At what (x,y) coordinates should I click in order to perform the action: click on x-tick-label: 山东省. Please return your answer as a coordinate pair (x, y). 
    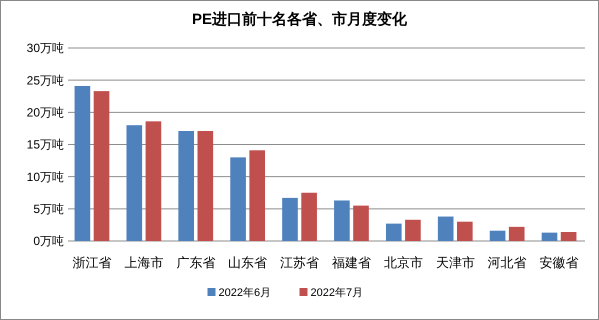
    Looking at the image, I should click on (248, 262).